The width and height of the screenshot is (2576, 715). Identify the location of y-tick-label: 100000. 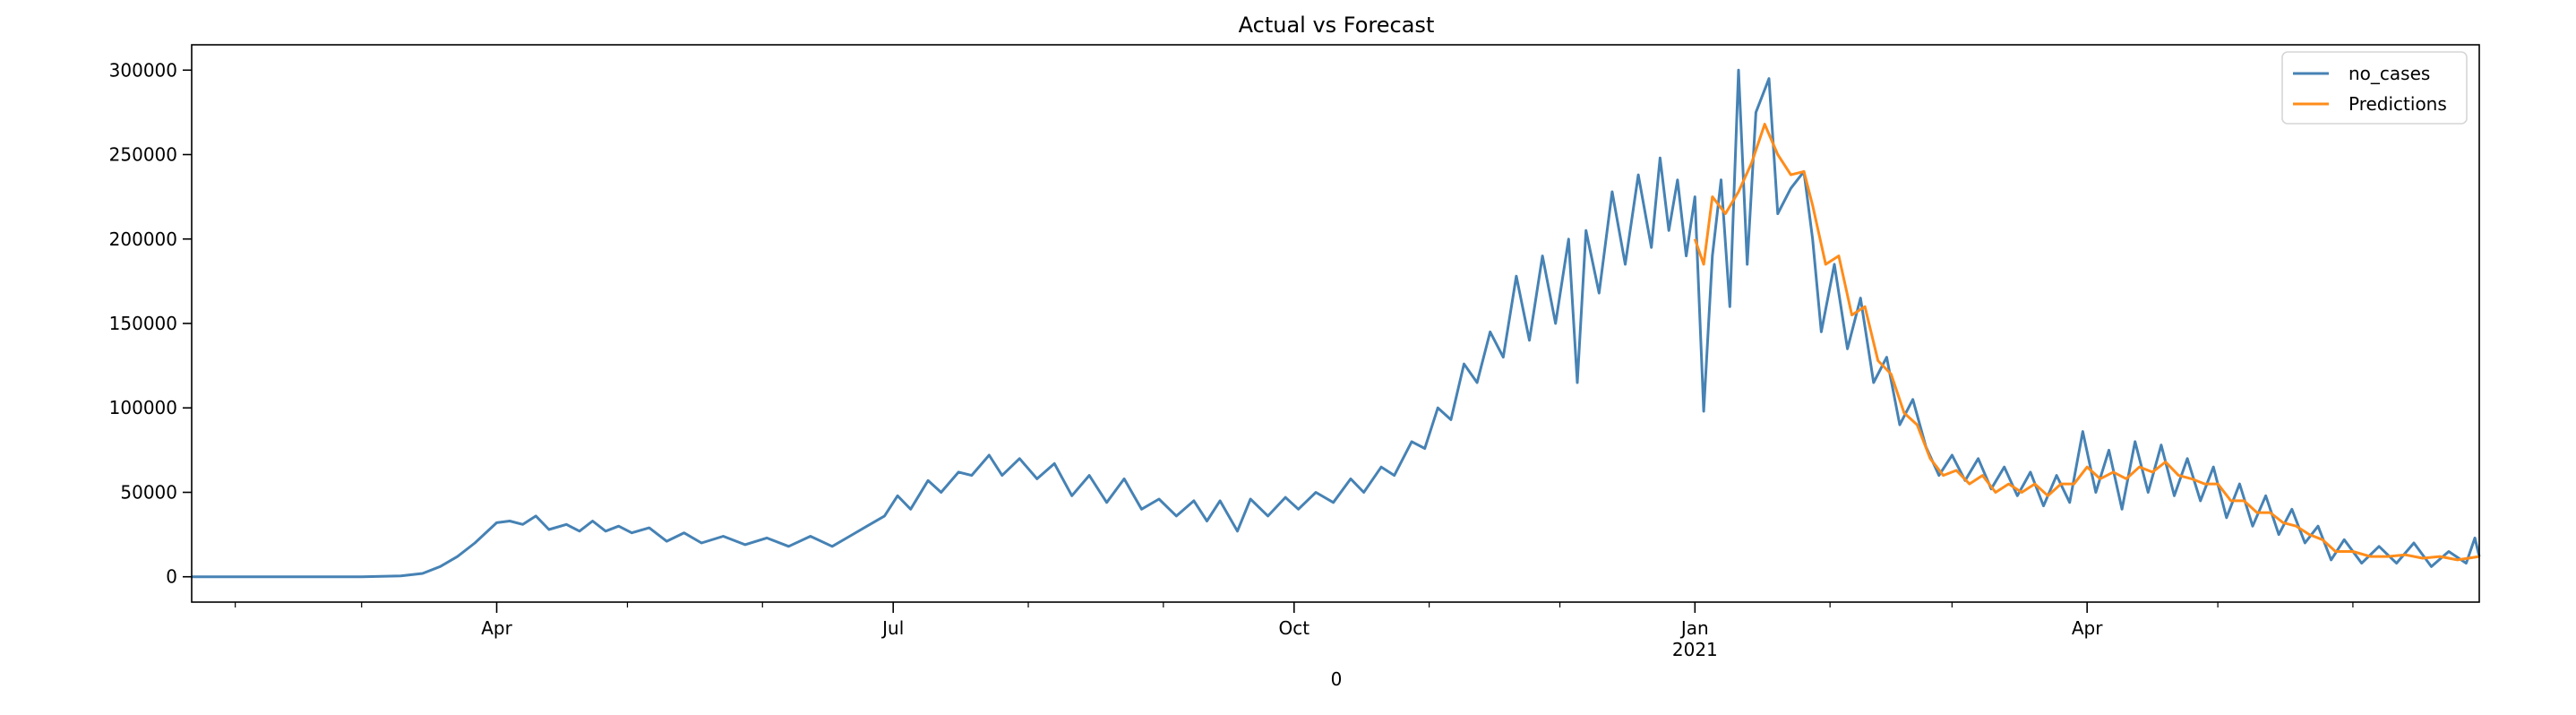
(143, 407).